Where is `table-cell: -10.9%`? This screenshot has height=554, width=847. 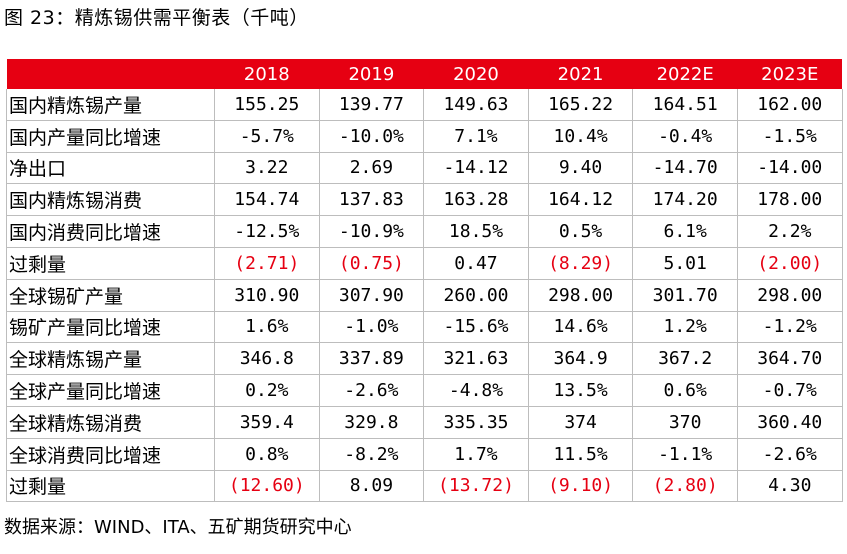 table-cell: -10.9% is located at coordinates (372, 231).